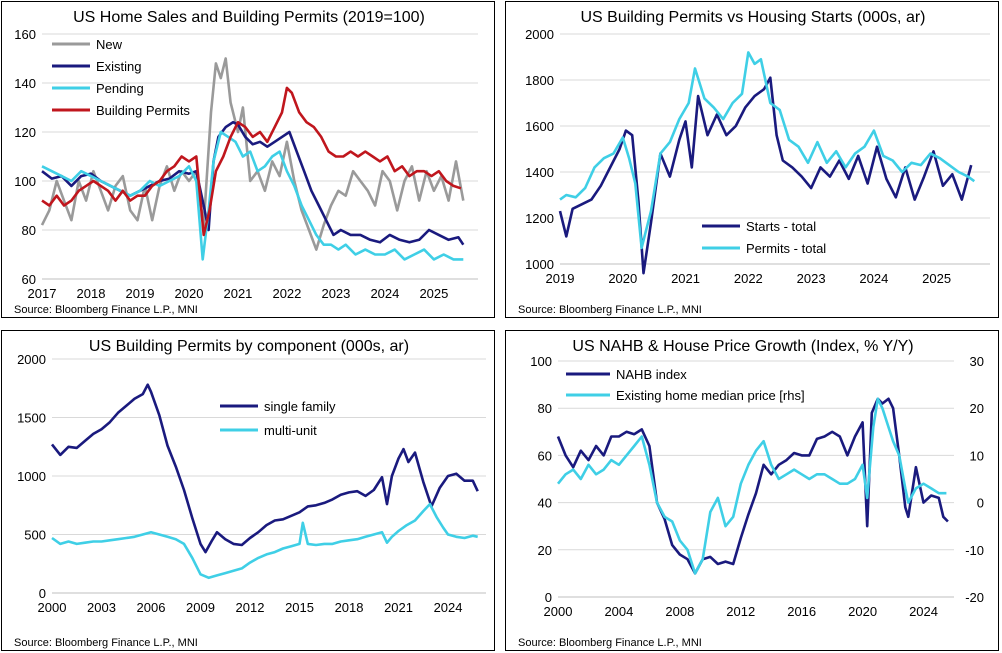 The image size is (1002, 653). What do you see at coordinates (109, 44) in the screenshot?
I see `legend-label: New` at bounding box center [109, 44].